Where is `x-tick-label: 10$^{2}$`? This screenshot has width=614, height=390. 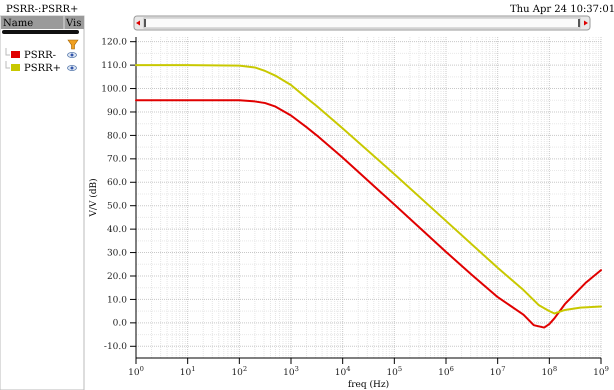 x-tick-label: 10$^{2}$ is located at coordinates (239, 371).